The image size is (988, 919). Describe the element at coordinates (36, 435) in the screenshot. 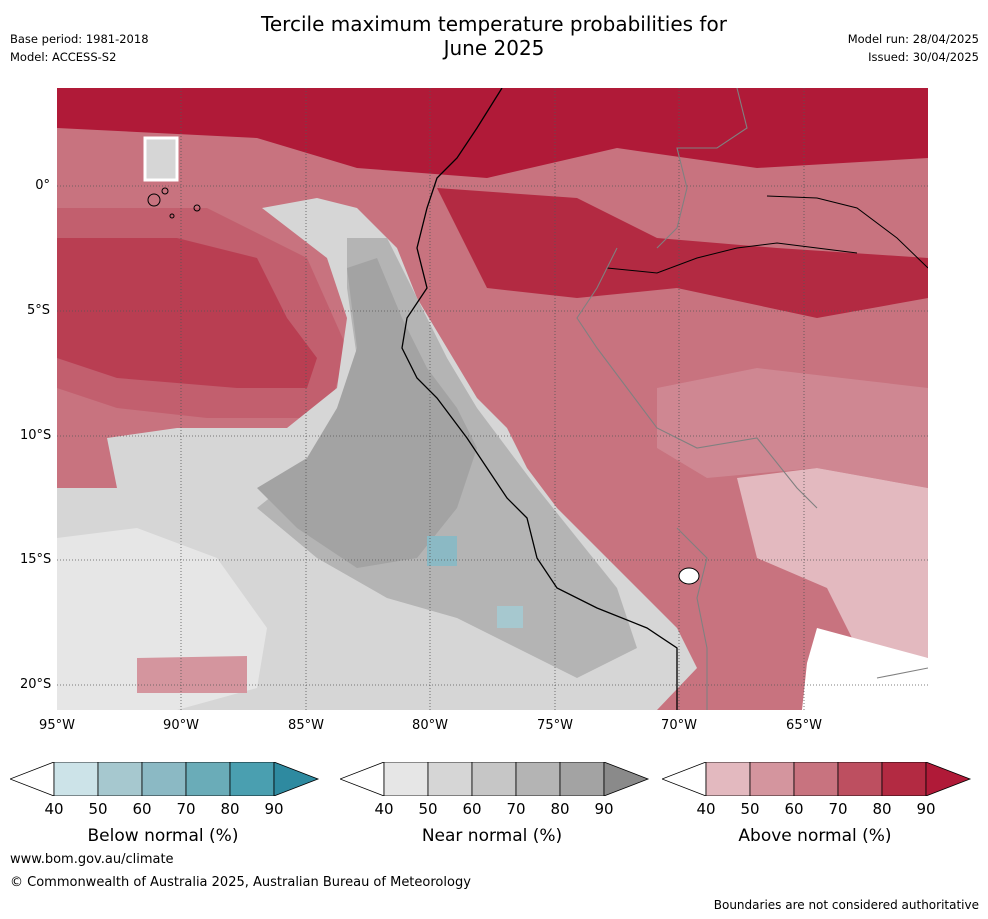

I see `lat-label-10s: 10°S` at that location.